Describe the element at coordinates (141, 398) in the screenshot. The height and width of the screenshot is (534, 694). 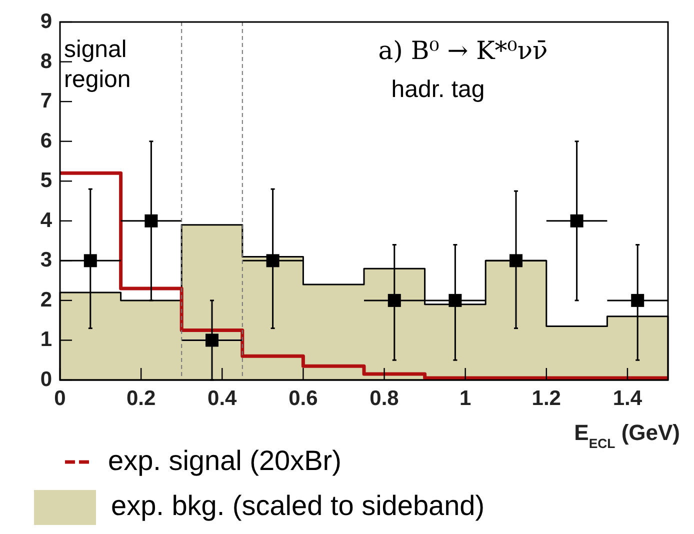
I see `x-tick-label: 0.2` at that location.